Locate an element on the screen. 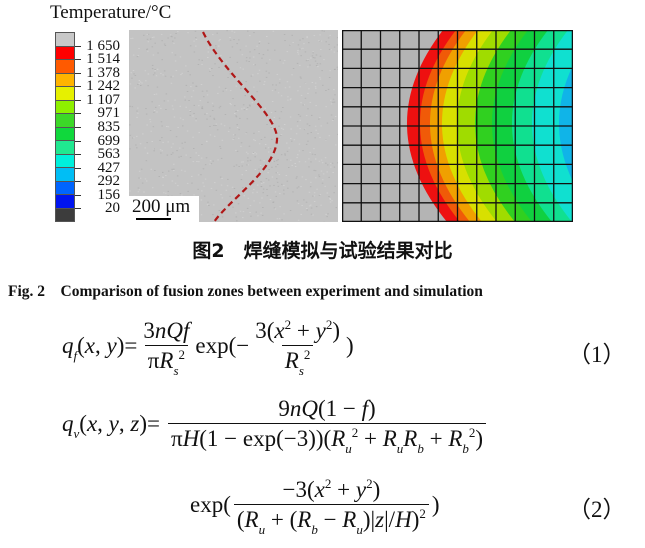  math-text: , is located at coordinates (124, 423).